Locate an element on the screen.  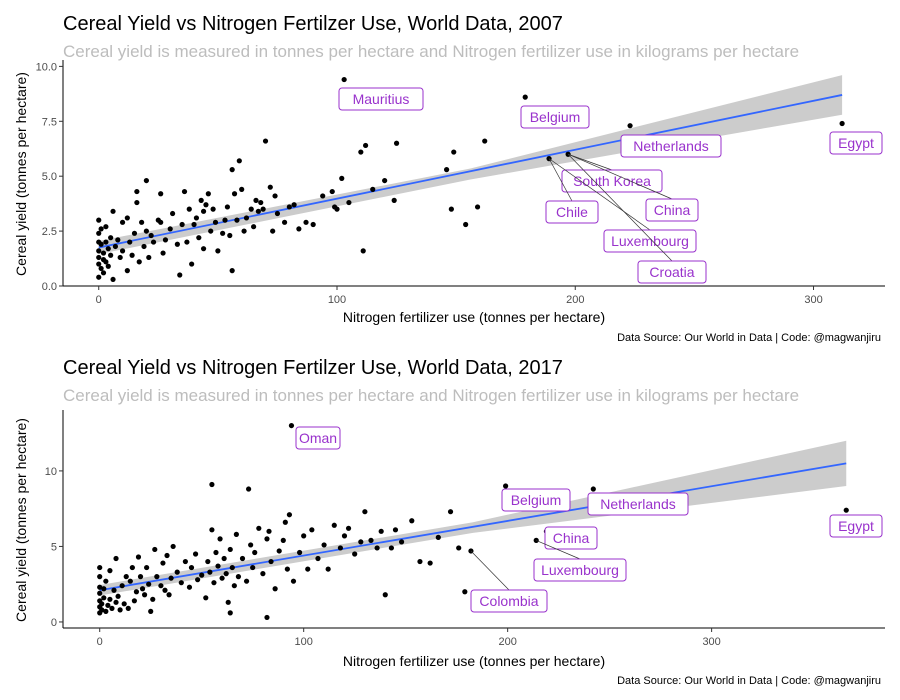
point-label: Chile is located at coordinates (572, 212).